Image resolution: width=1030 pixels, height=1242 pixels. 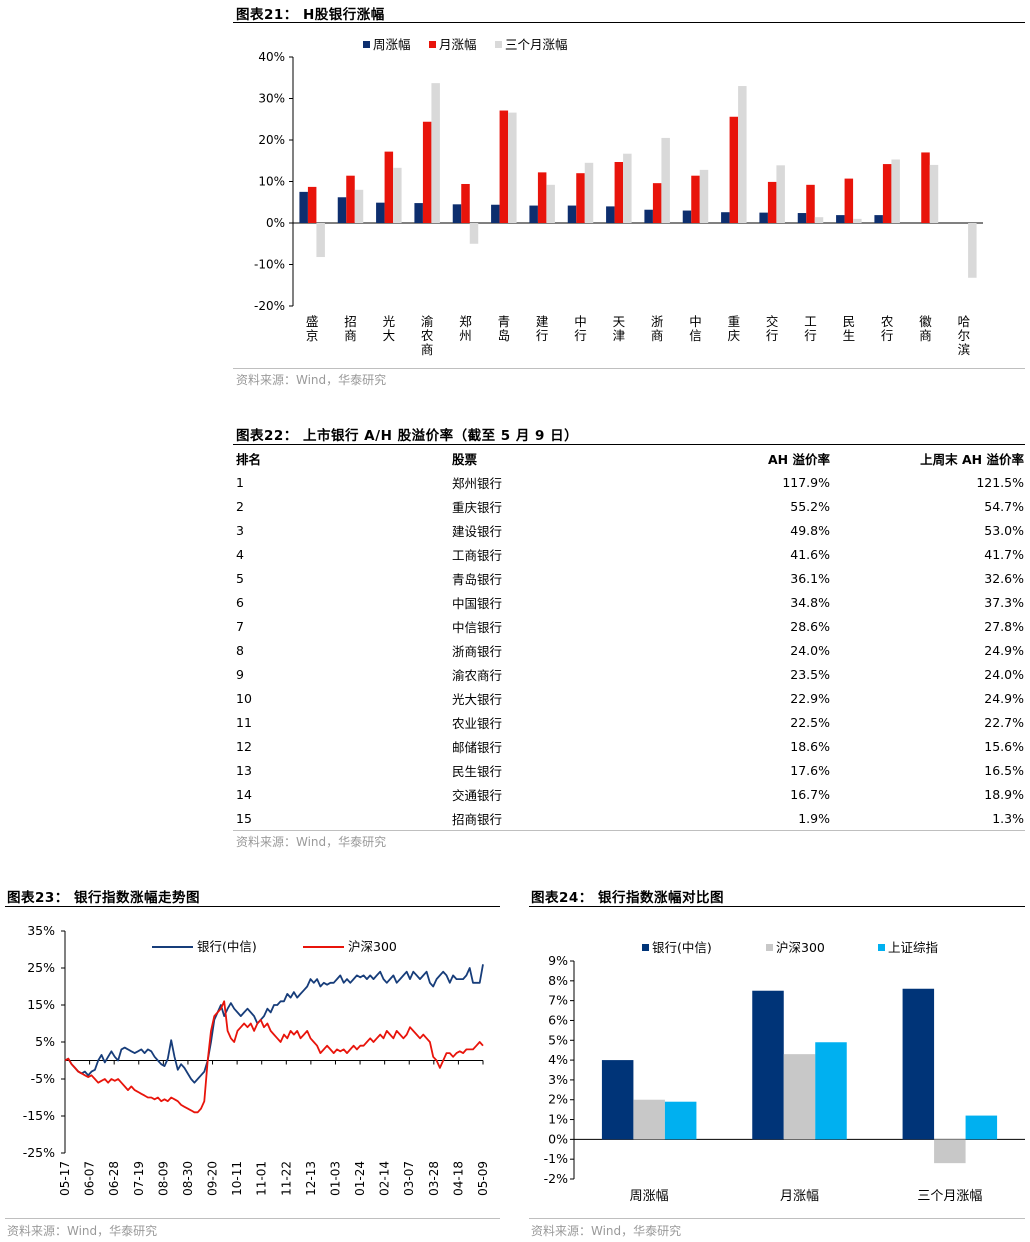 I want to click on fig23-y-tick-label: -25%, so click(x=39, y=1152).